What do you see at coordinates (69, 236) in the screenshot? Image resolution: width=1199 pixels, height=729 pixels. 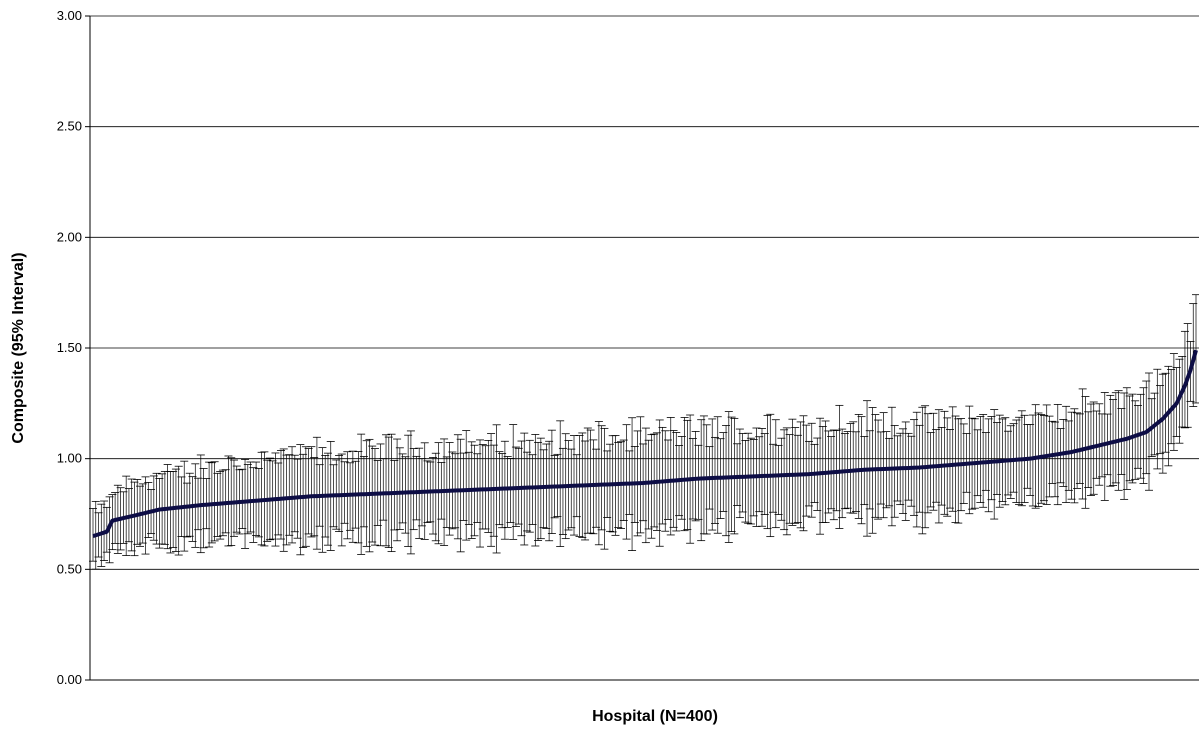 I see `y-tick-label: 2.00` at bounding box center [69, 236].